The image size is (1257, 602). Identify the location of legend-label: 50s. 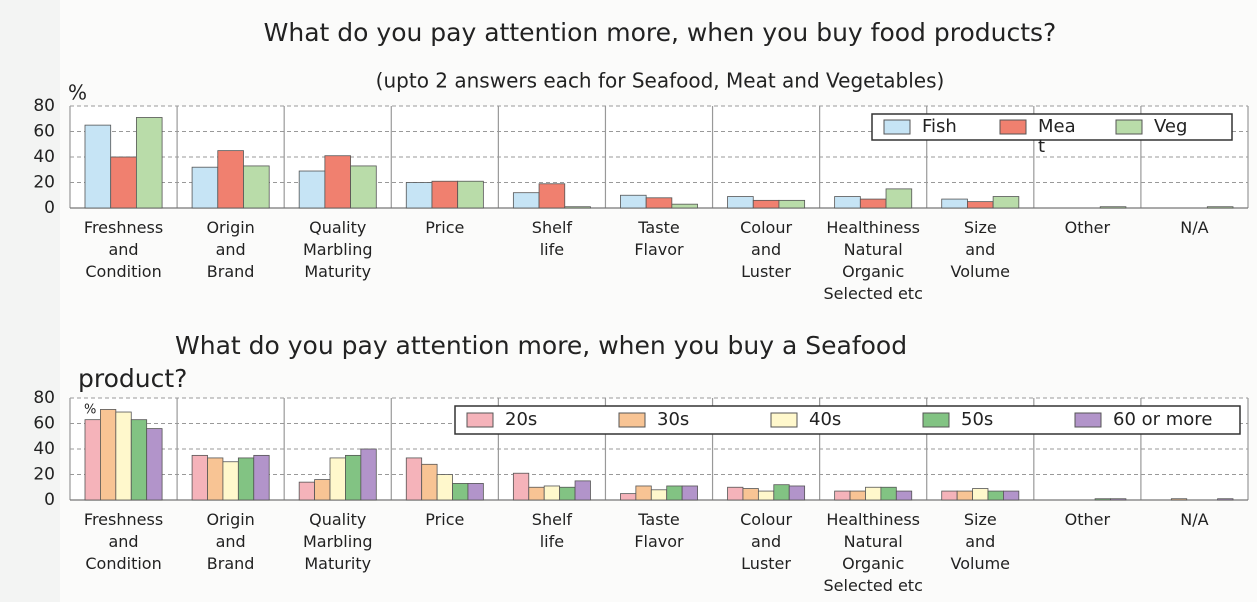
(977, 419).